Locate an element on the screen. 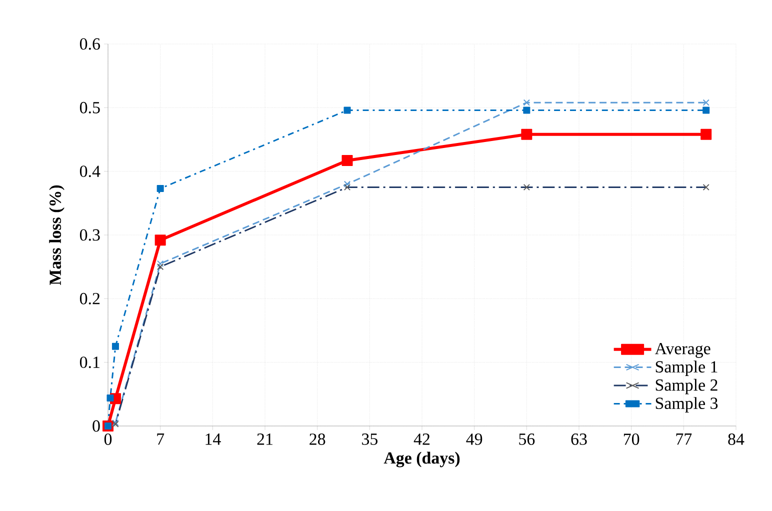  y-axis-title: Mass loss (%) is located at coordinates (56, 235).